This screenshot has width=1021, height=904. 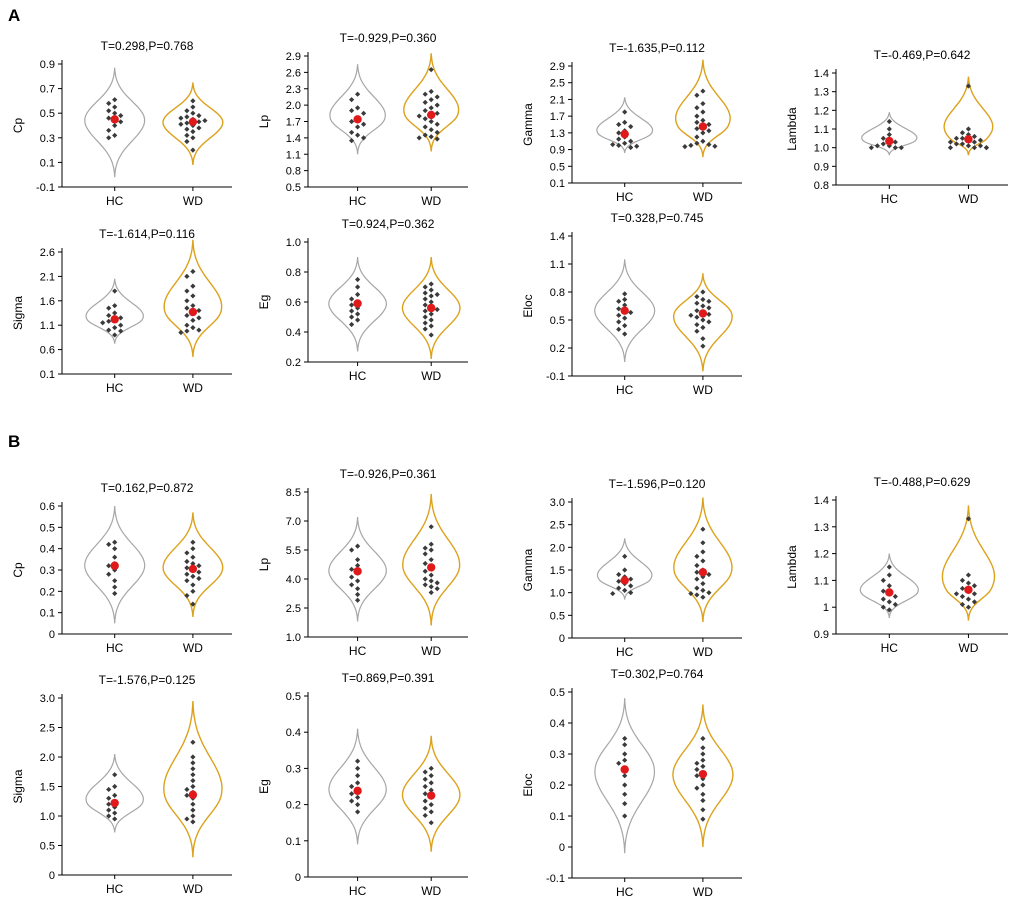 I want to click on y-tick-label: 2.9, so click(x=557, y=67).